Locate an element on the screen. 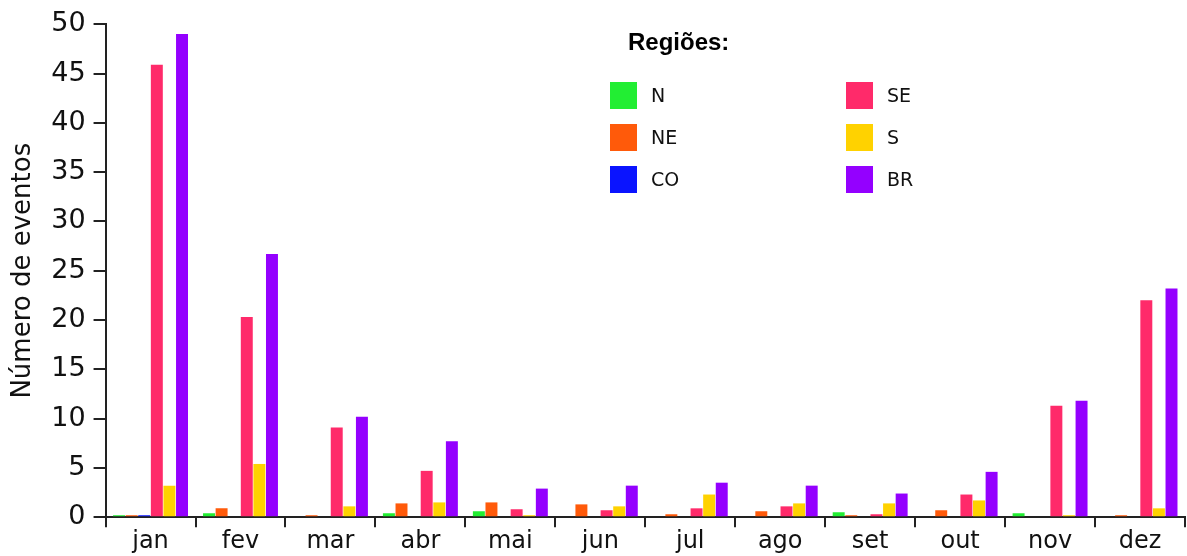 The height and width of the screenshot is (556, 1187). x-tick-label: dez is located at coordinates (1140, 539).